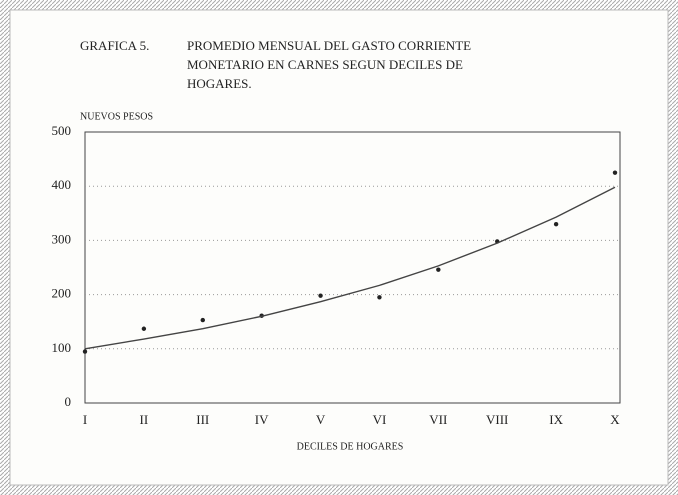 Image resolution: width=678 pixels, height=495 pixels. Describe the element at coordinates (380, 419) in the screenshot. I see `x-tick-label: VI` at that location.